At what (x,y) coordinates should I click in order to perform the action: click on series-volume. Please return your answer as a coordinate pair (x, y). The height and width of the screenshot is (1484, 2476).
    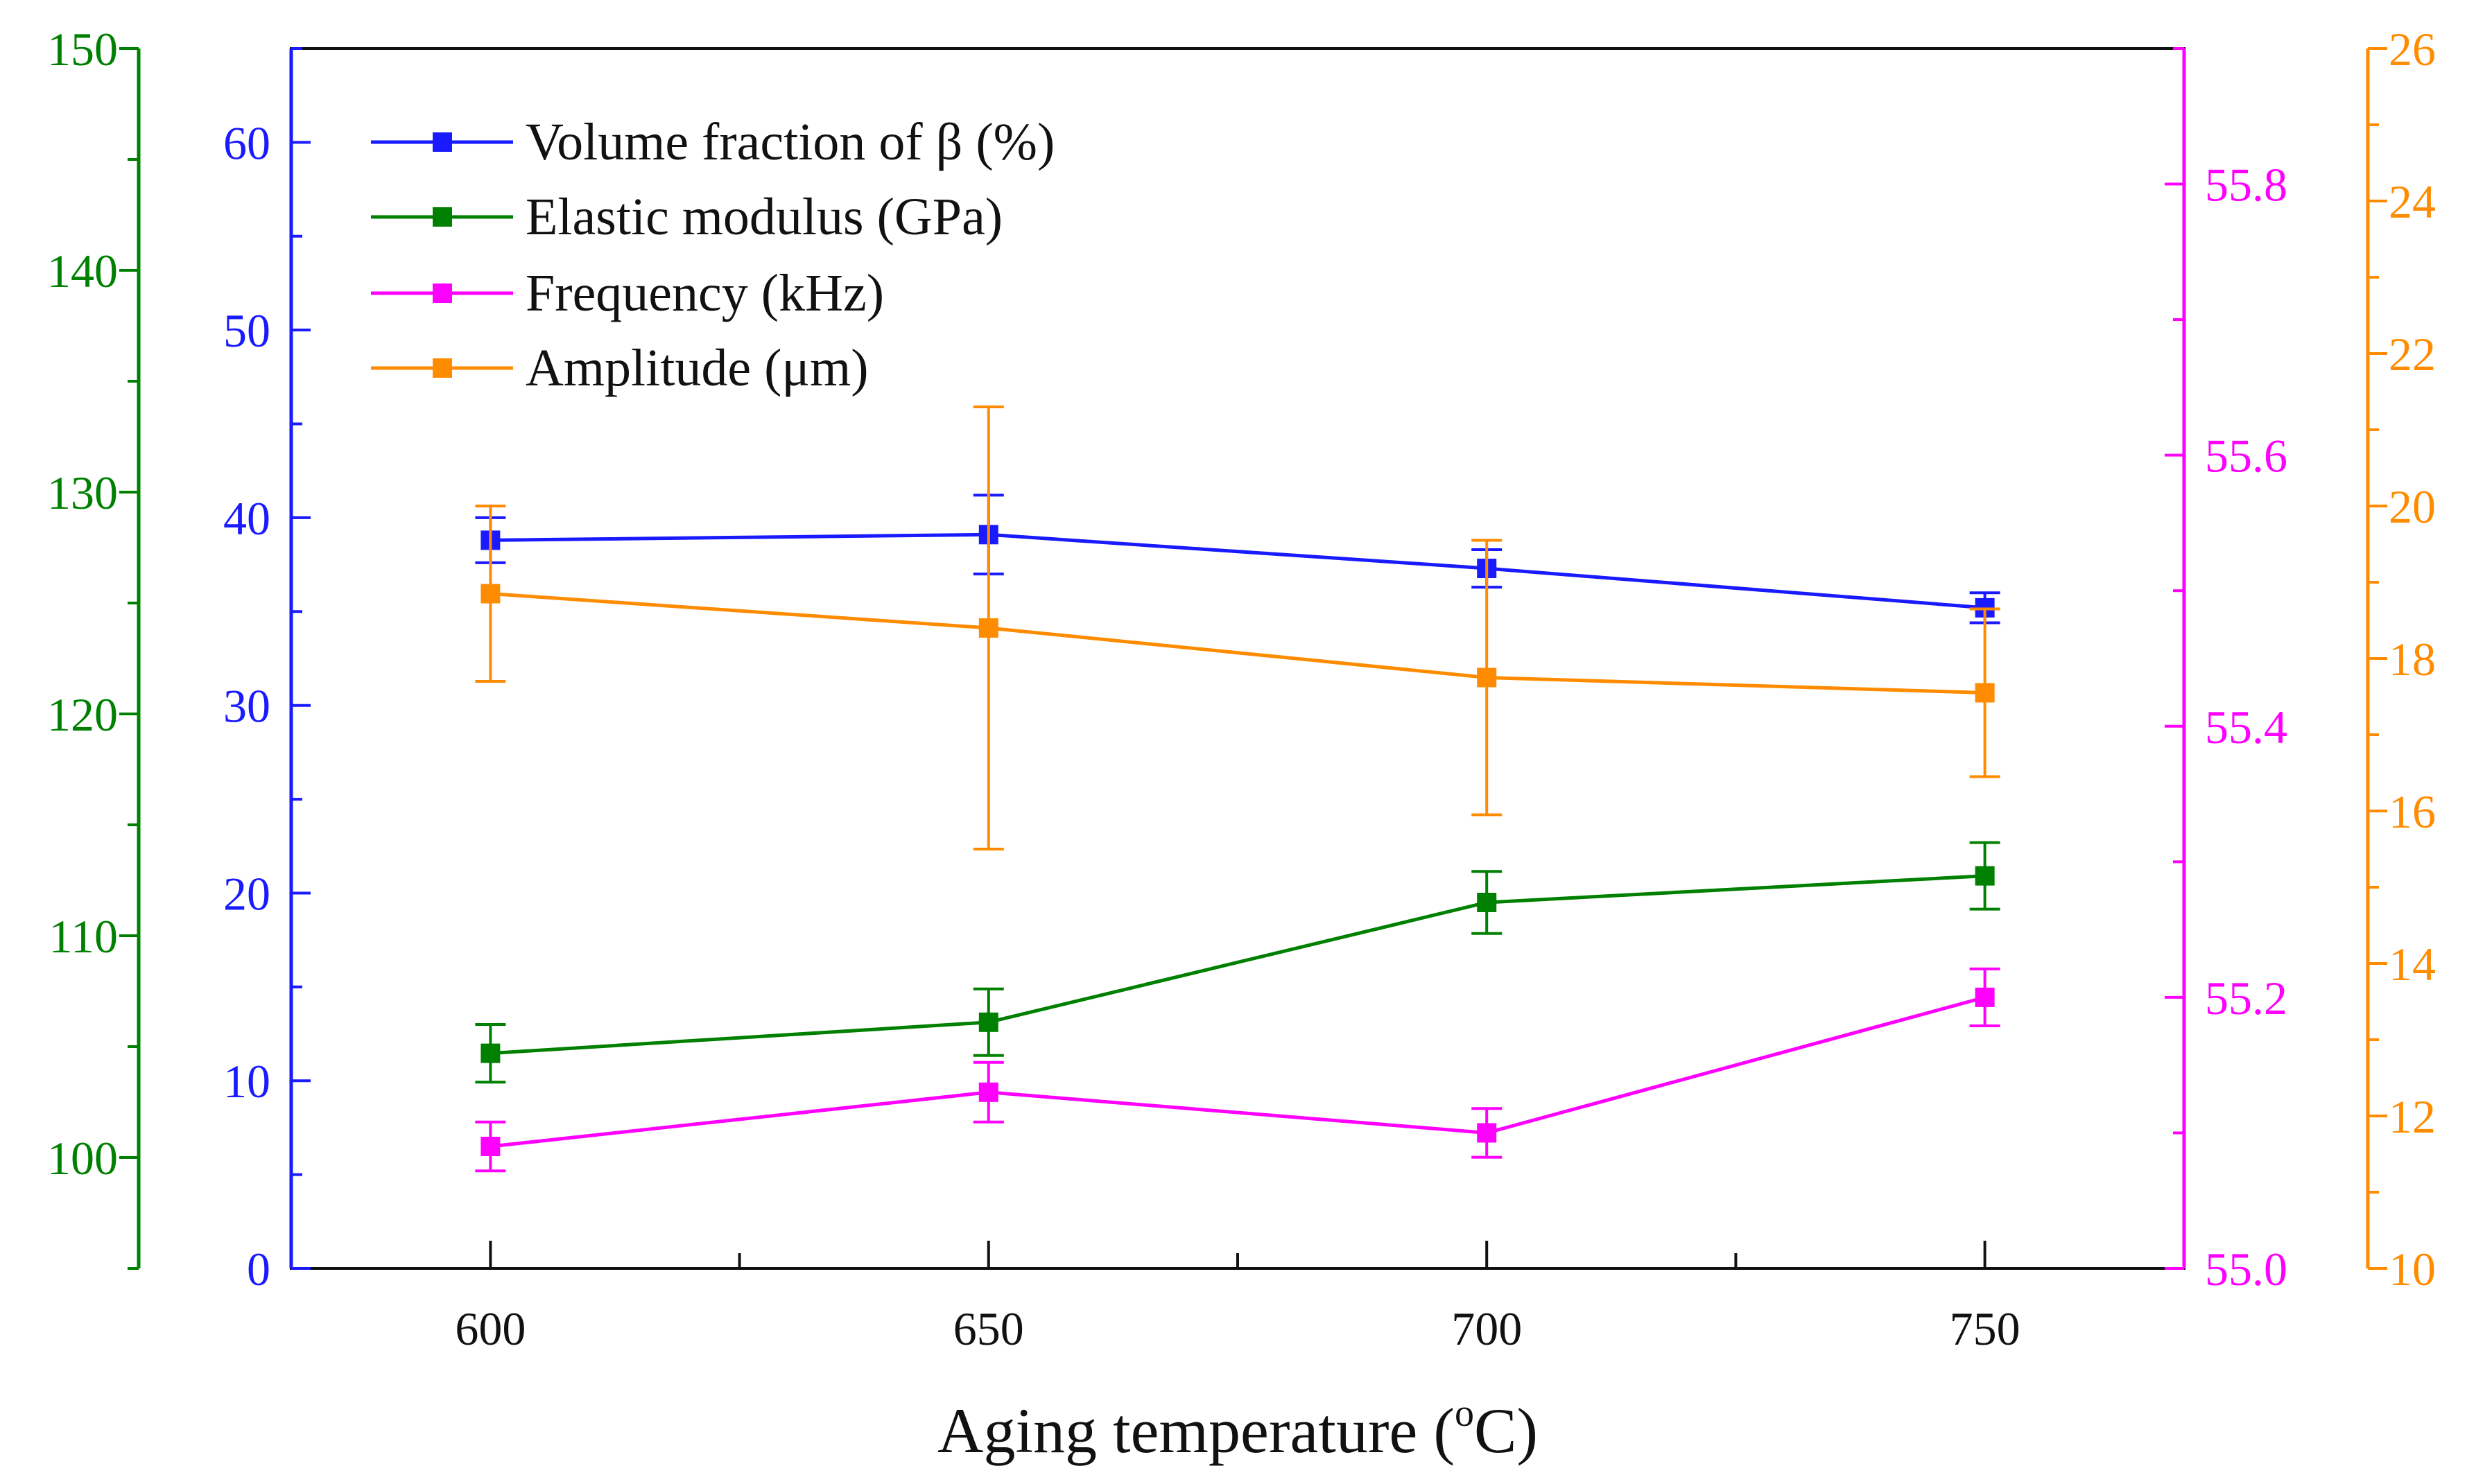
    Looking at the image, I should click on (1237, 559).